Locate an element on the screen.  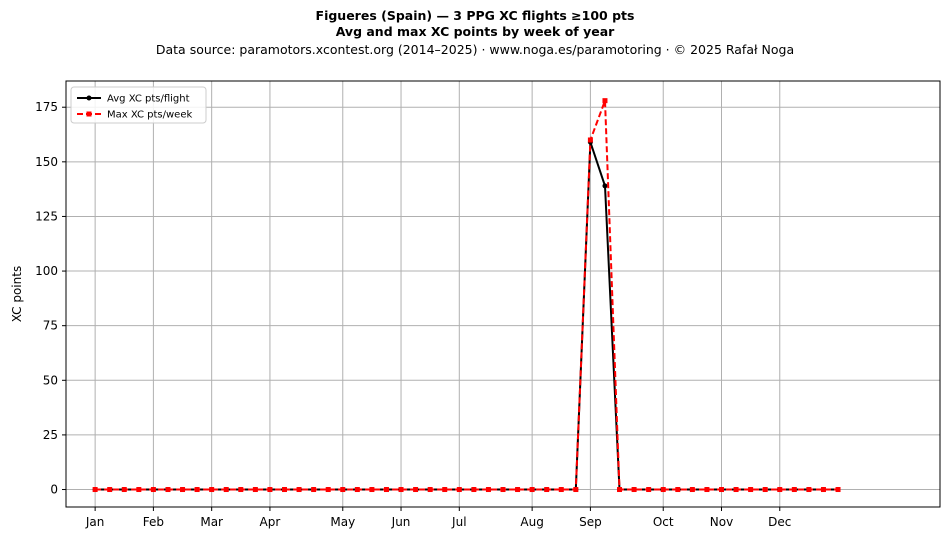
x-tick-label: Nov is located at coordinates (721, 522).